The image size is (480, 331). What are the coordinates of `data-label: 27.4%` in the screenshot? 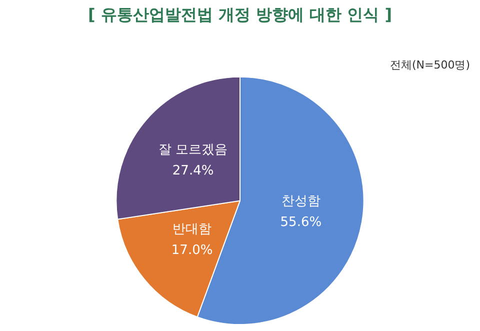 It's located at (193, 171).